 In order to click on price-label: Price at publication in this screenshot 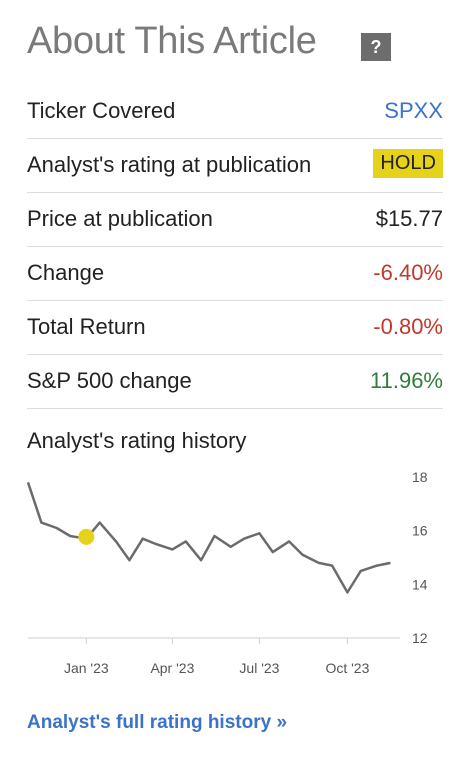, I will do `click(120, 218)`.